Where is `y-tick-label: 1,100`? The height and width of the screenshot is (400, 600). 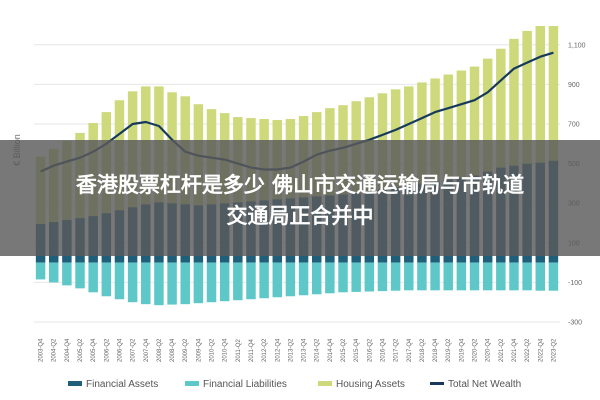 y-tick-label: 1,100 is located at coordinates (577, 45).